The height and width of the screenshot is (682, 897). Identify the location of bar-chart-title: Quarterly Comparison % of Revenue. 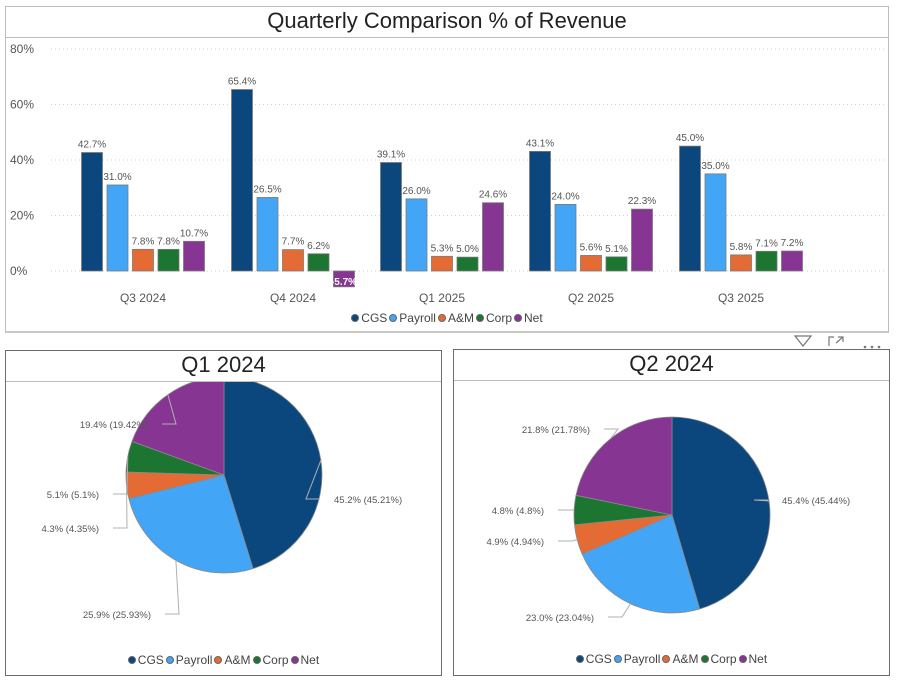
(447, 22).